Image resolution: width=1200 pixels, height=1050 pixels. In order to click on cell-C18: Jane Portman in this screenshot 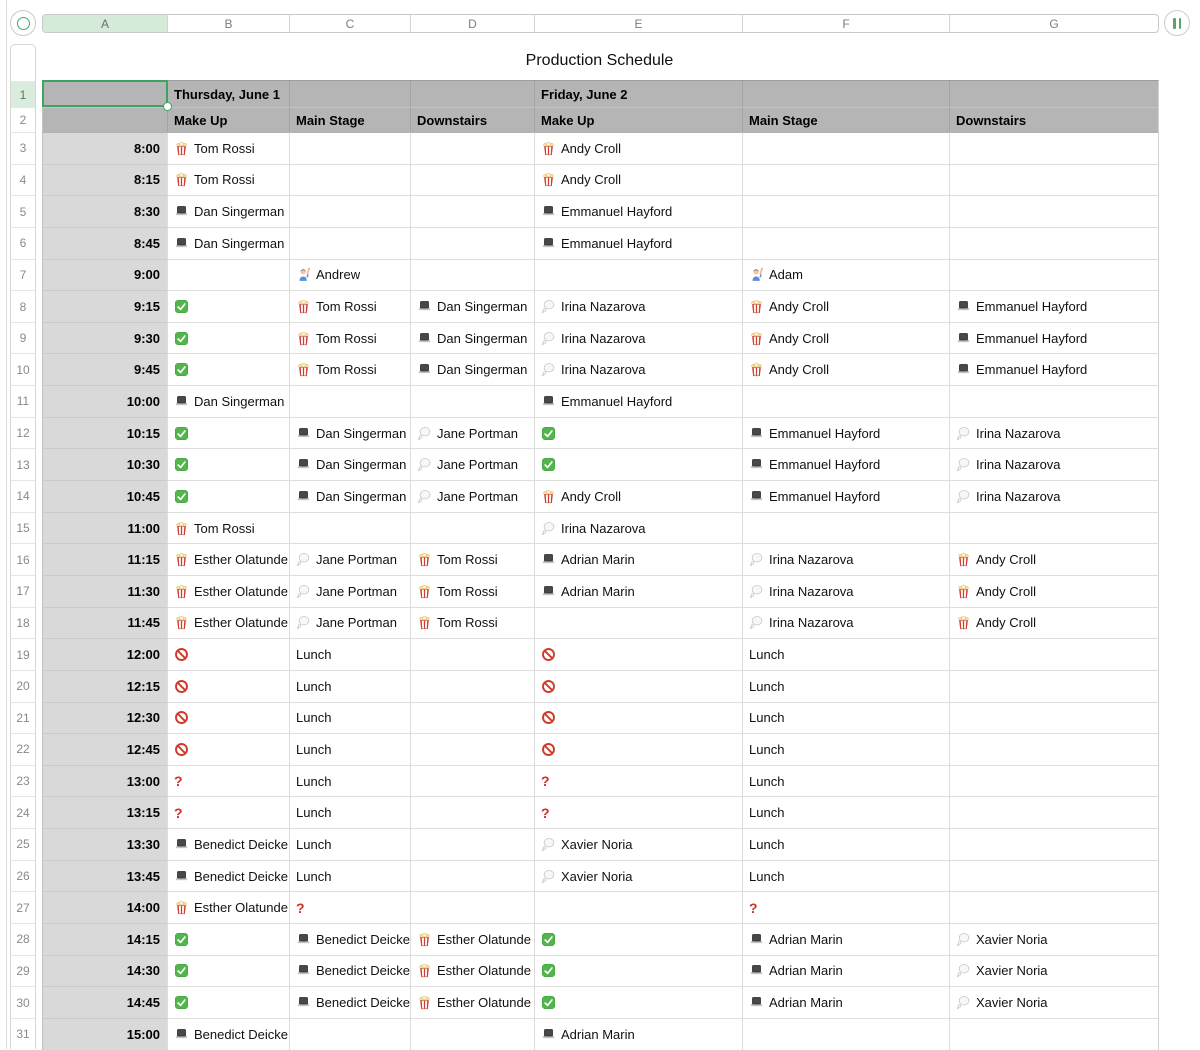, I will do `click(349, 622)`.